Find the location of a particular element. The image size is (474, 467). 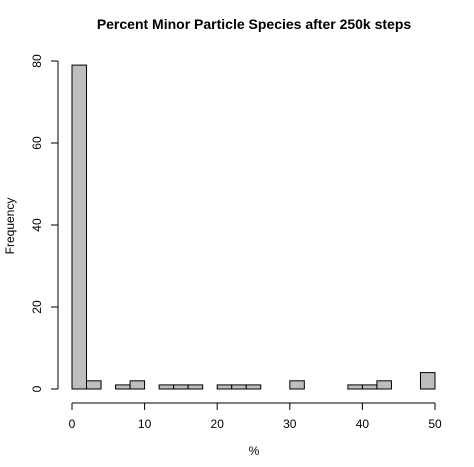

x-axis-label: % is located at coordinates (254, 451).